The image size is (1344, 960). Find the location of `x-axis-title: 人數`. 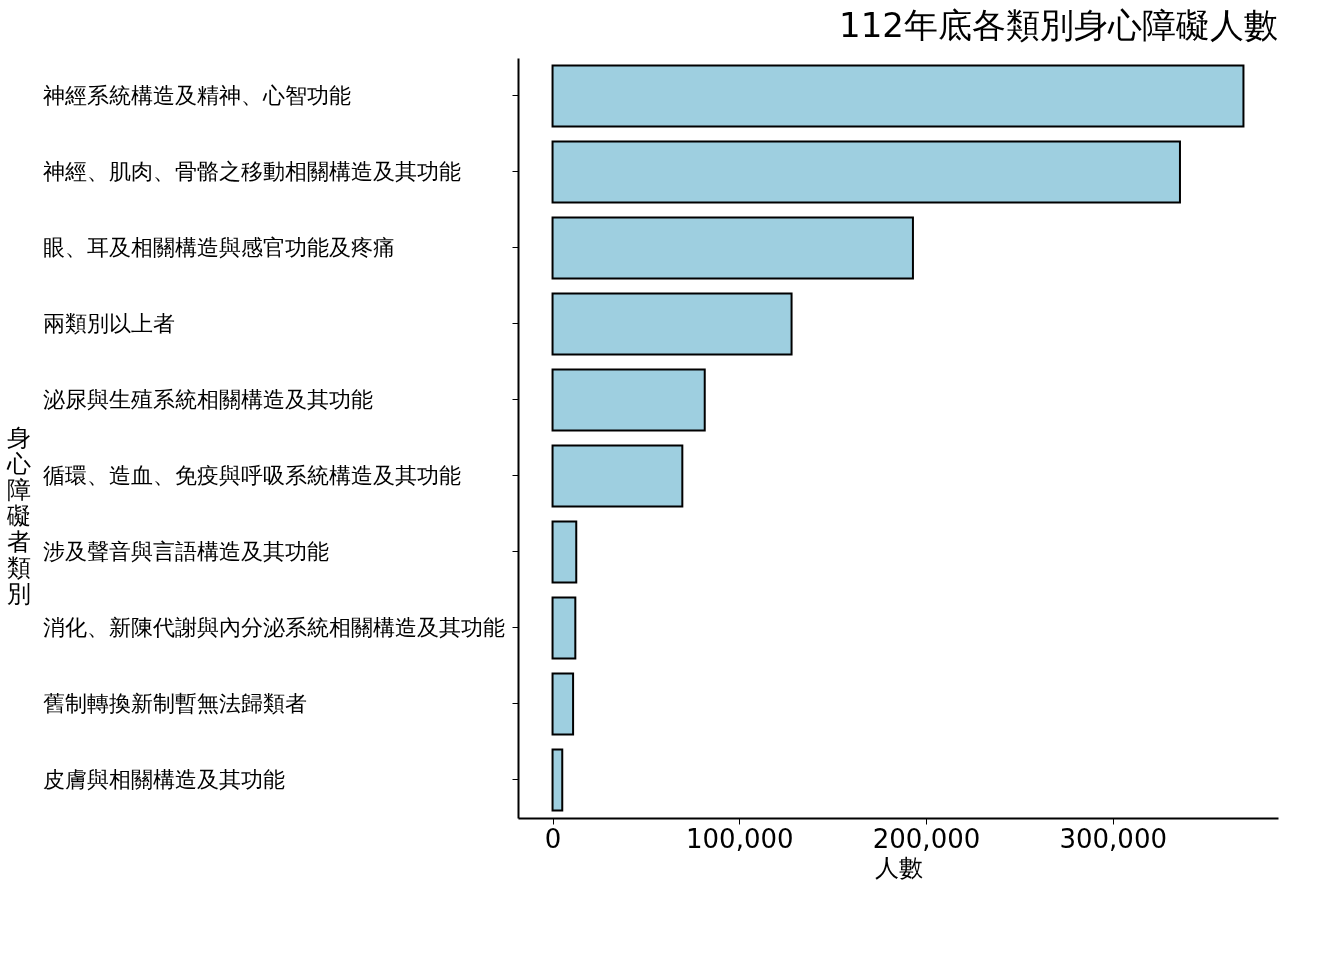

x-axis-title: 人數 is located at coordinates (898, 867).